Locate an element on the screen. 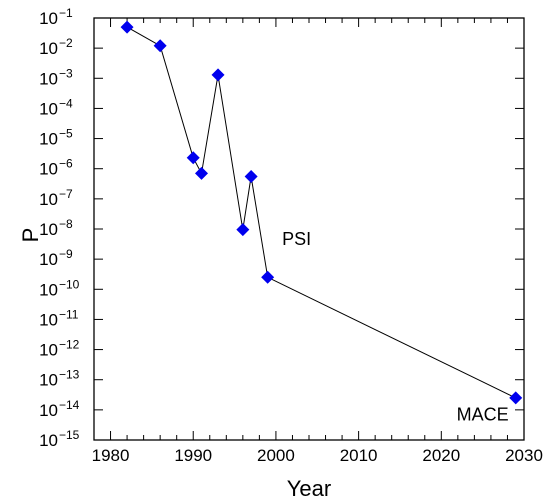 The image size is (555, 501). x-axis-title: Year is located at coordinates (309, 488).